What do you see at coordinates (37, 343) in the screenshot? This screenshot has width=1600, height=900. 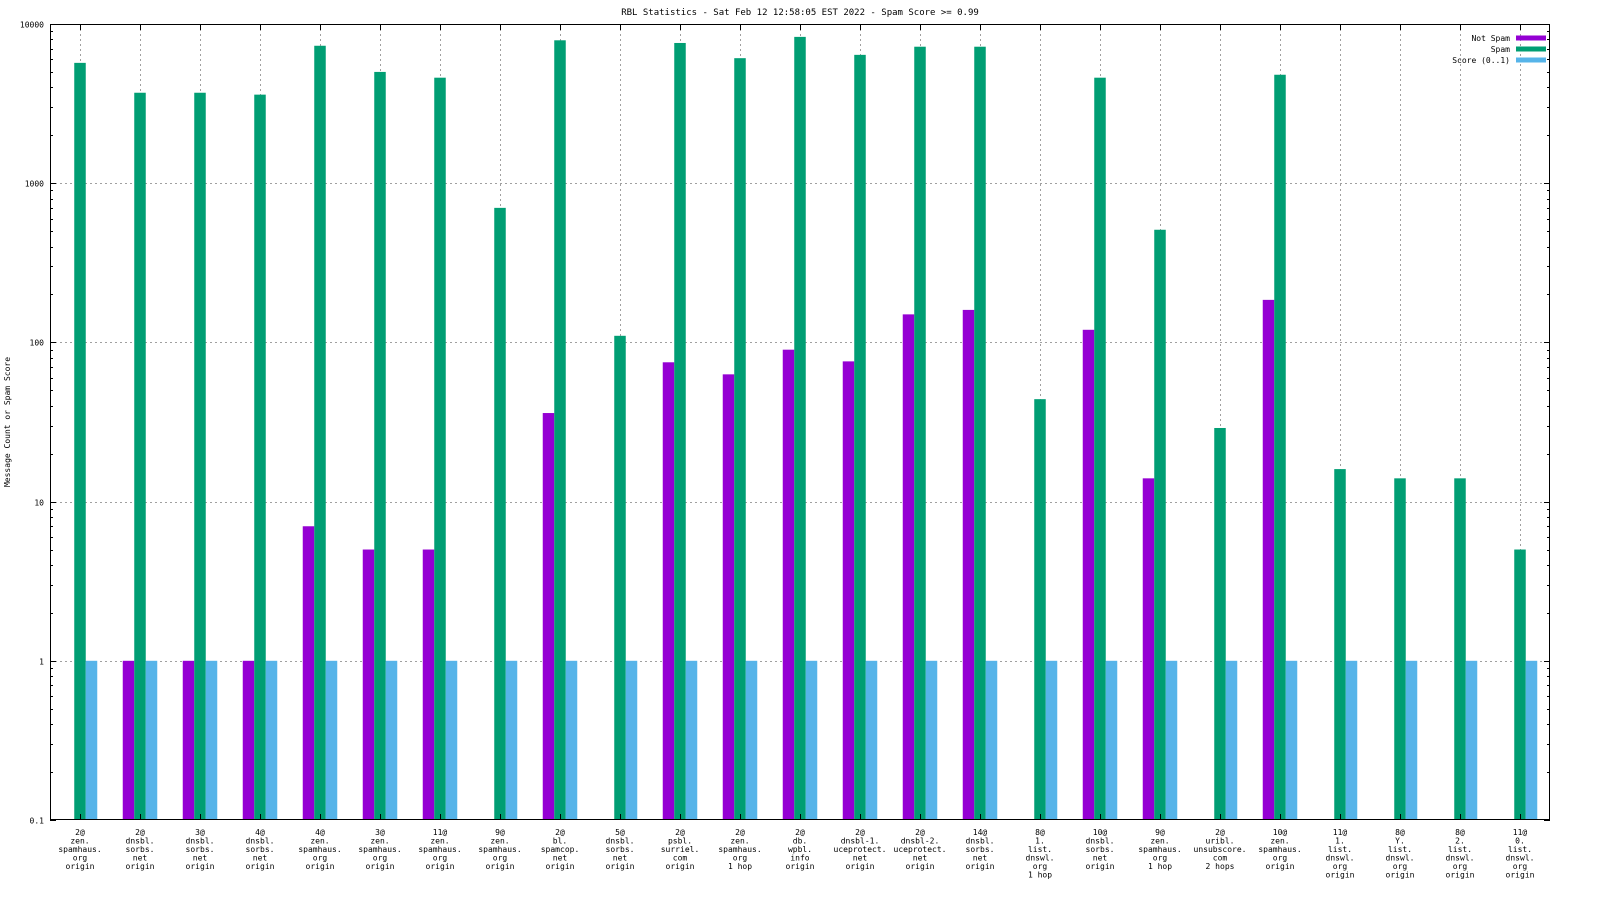 I see `y-tick-label: 100` at bounding box center [37, 343].